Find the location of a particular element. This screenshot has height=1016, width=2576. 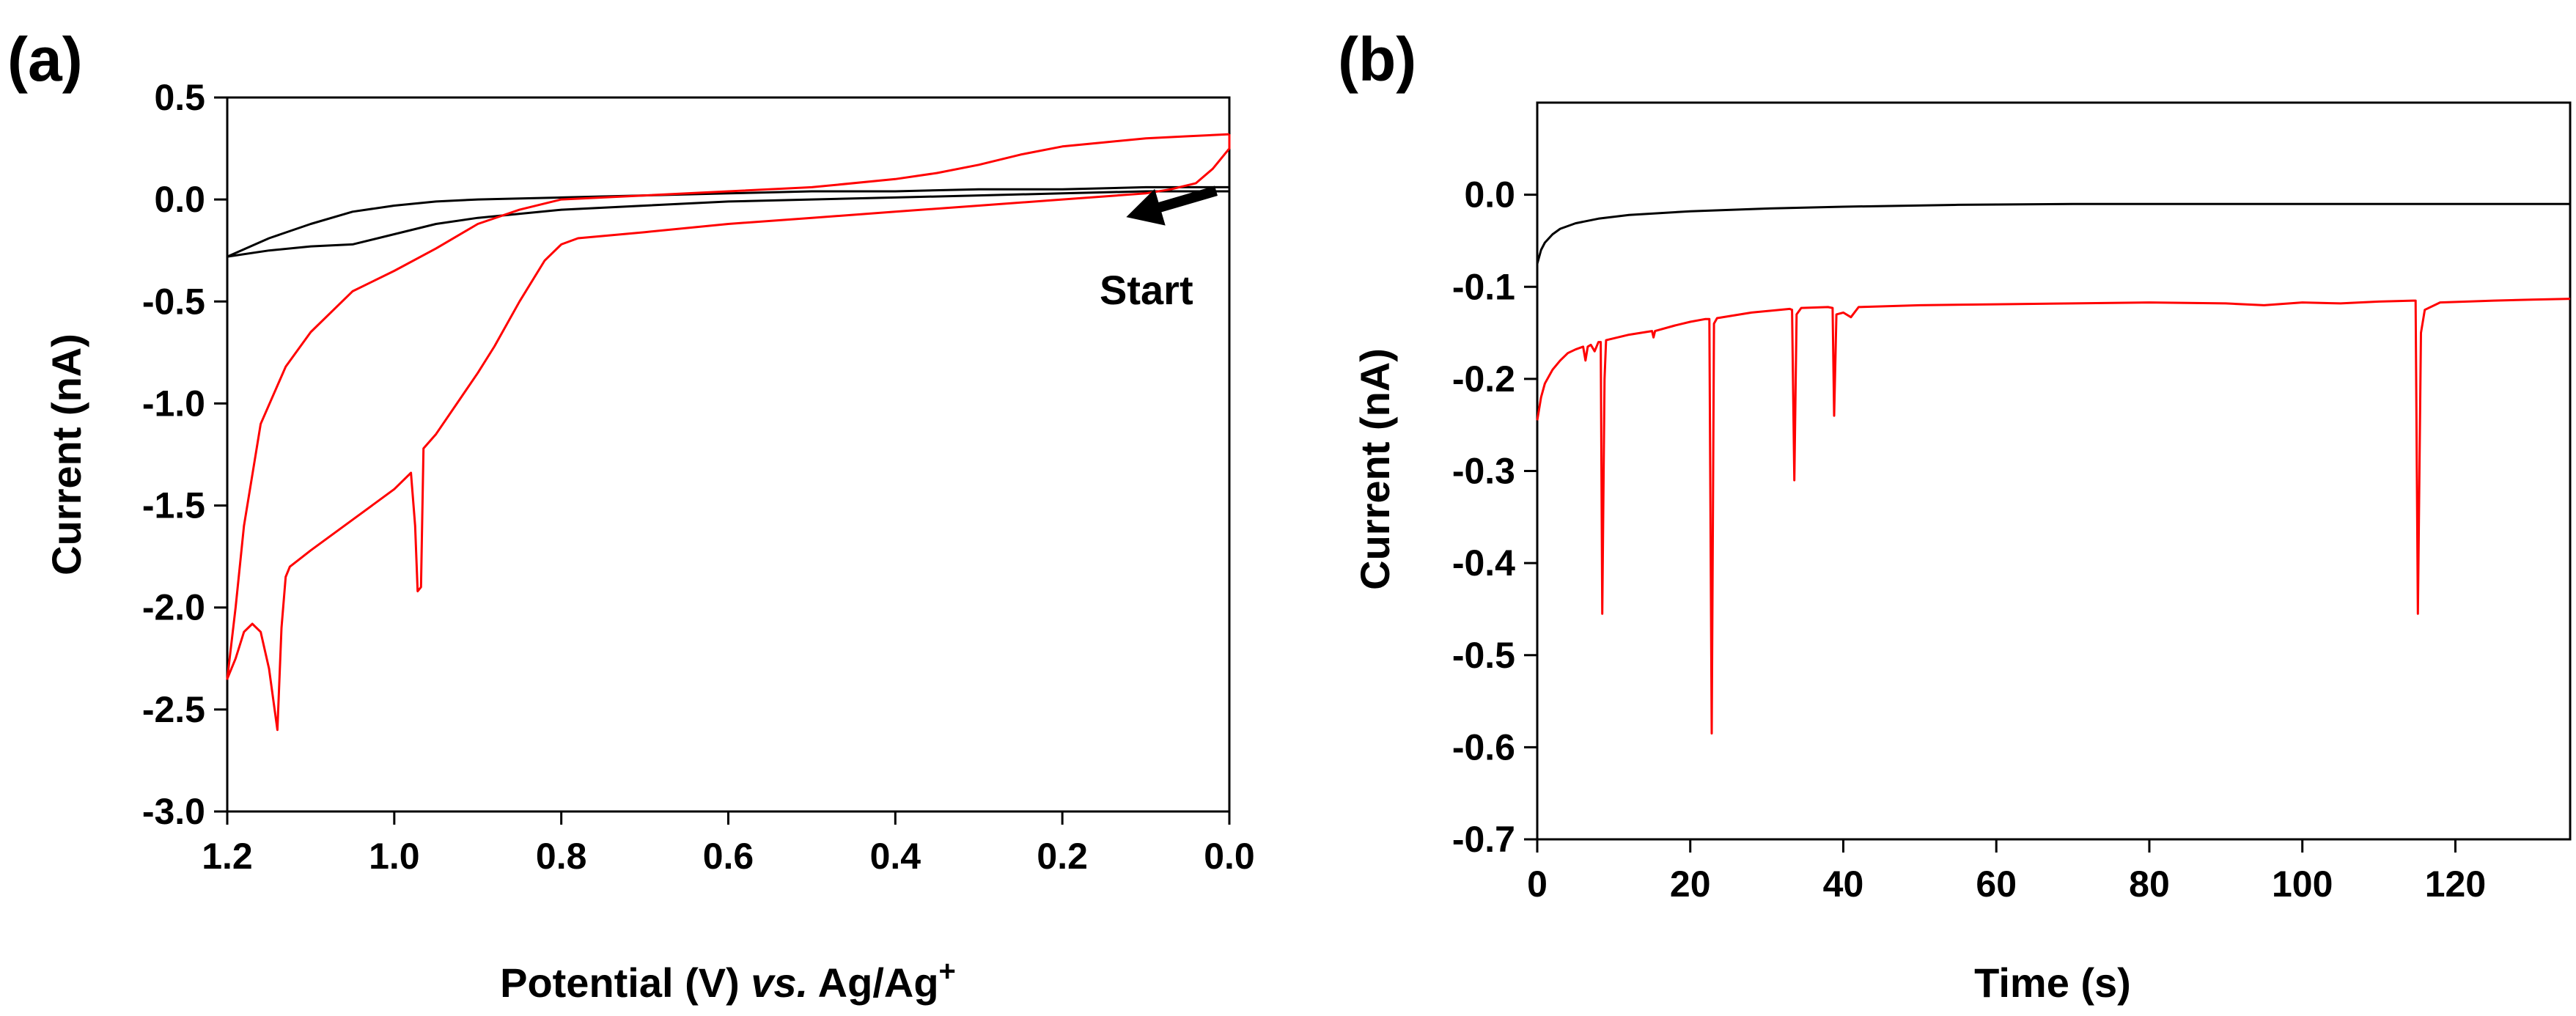

panel-b-x-tick-label: 40 is located at coordinates (1843, 884).